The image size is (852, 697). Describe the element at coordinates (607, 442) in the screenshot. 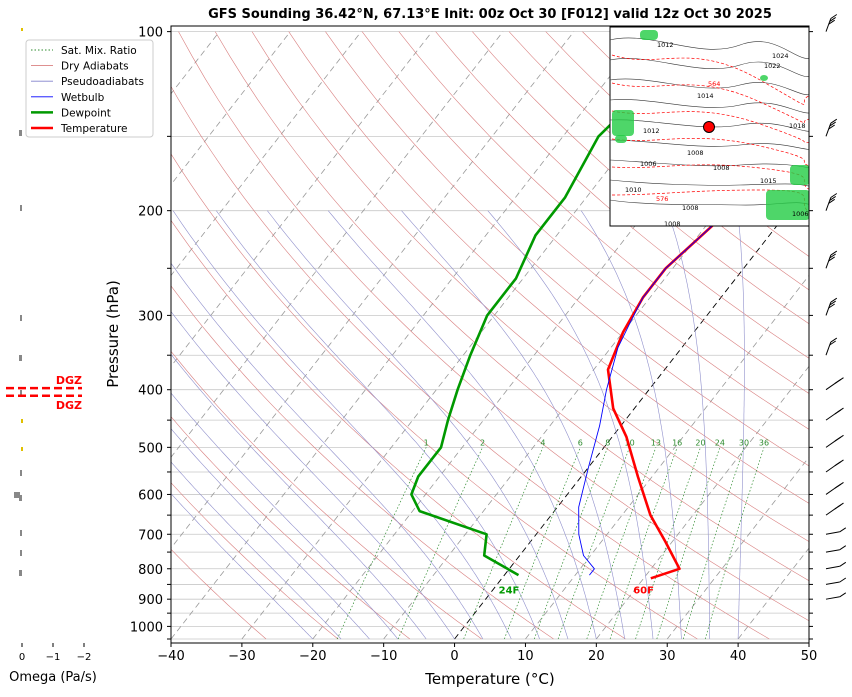

I see `mixing-ratio-label: 8` at that location.